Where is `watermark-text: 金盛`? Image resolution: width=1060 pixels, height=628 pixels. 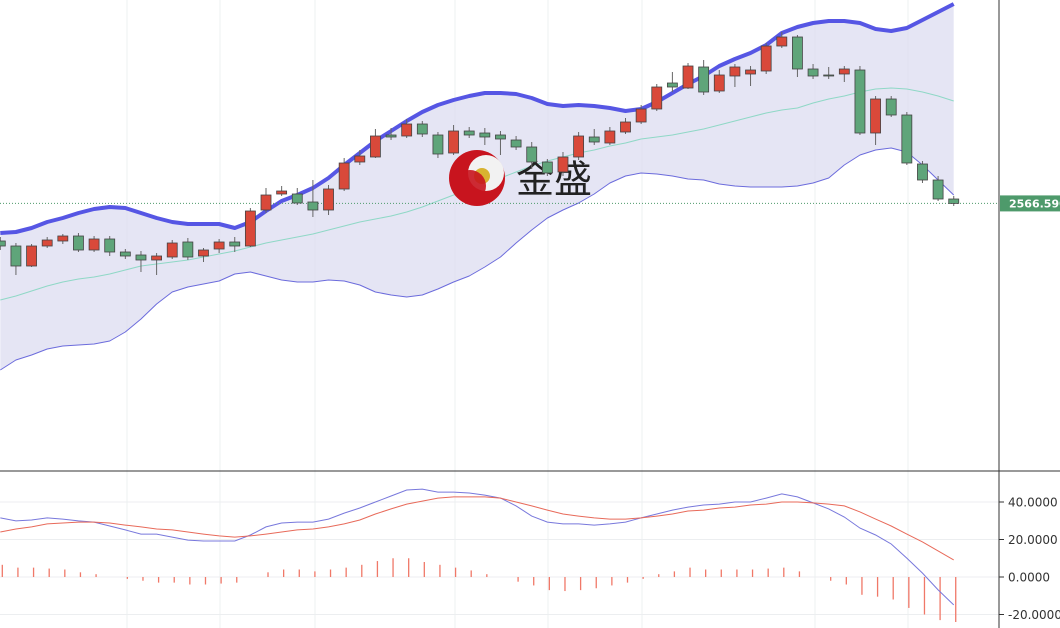
watermark-text: 金盛 is located at coordinates (554, 180).